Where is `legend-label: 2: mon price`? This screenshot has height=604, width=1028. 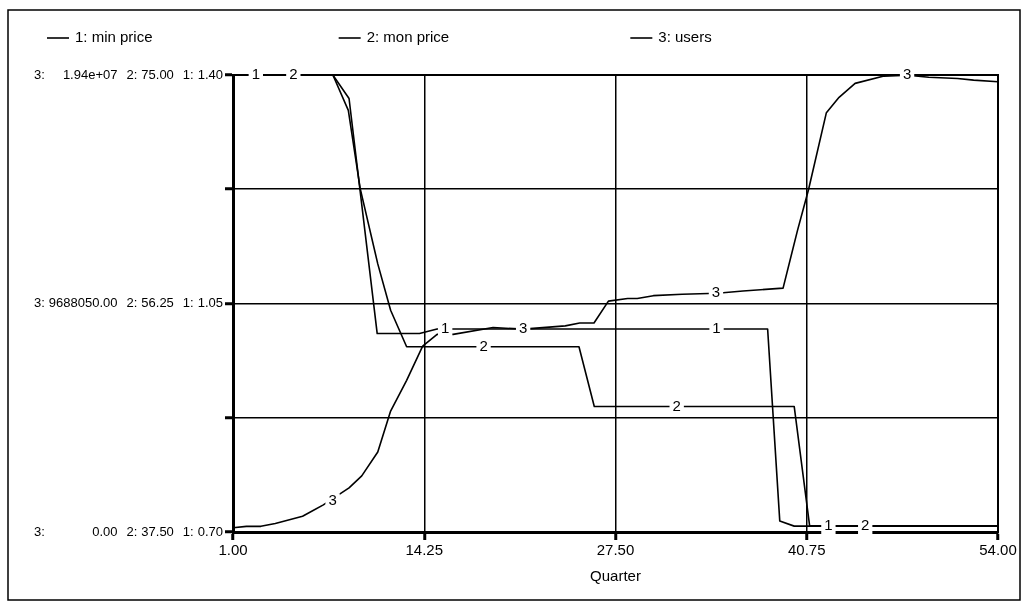 legend-label: 2: mon price is located at coordinates (408, 37).